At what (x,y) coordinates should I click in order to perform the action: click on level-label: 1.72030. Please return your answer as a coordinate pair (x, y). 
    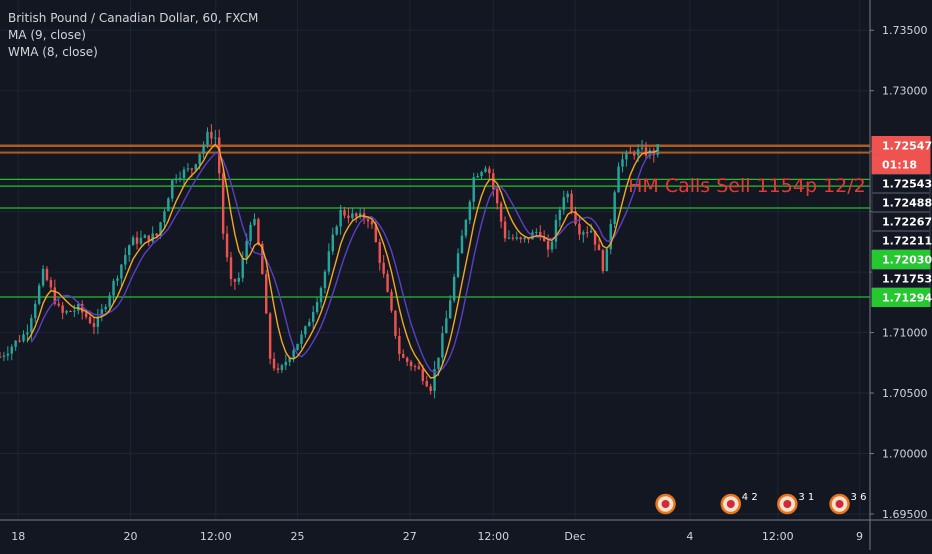
    Looking at the image, I should click on (907, 259).